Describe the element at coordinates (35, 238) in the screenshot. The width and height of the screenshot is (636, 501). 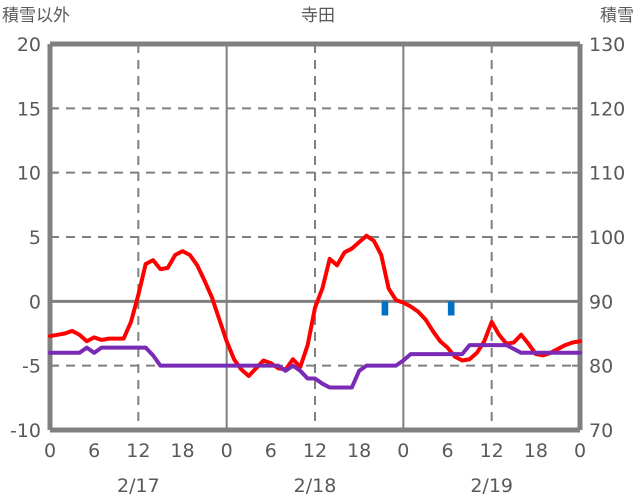
I see `left-tick-label: 5` at that location.